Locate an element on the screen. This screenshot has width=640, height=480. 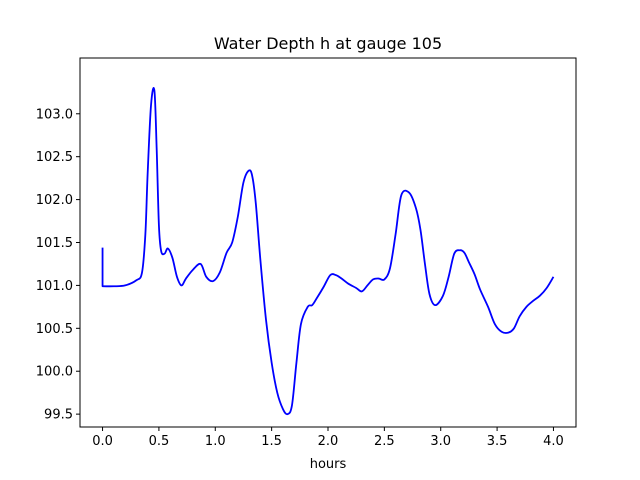
y-tick-label: 99.5 is located at coordinates (58, 415).